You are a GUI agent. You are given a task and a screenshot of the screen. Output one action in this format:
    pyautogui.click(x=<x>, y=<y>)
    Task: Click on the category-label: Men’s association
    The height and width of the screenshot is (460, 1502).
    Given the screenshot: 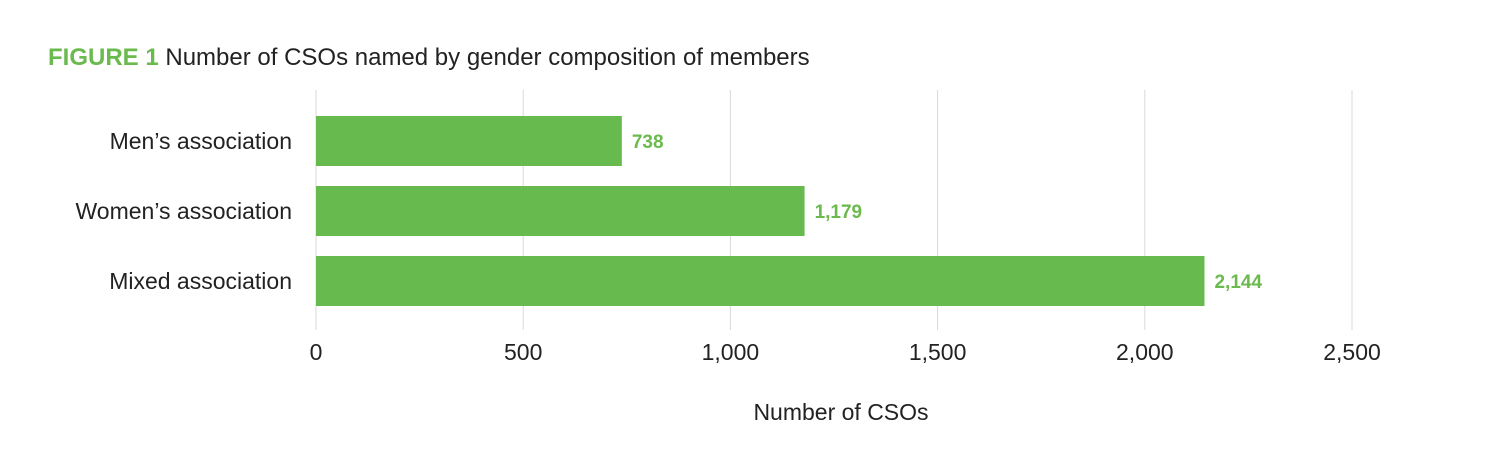 What is the action you would take?
    pyautogui.click(x=201, y=141)
    